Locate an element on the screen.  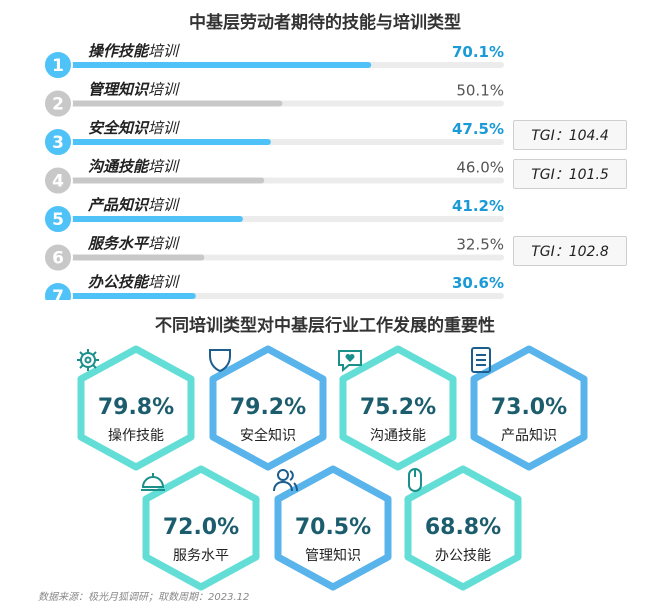
bar-row: 2 管理知识培训 50.1% is located at coordinates (273, 100).